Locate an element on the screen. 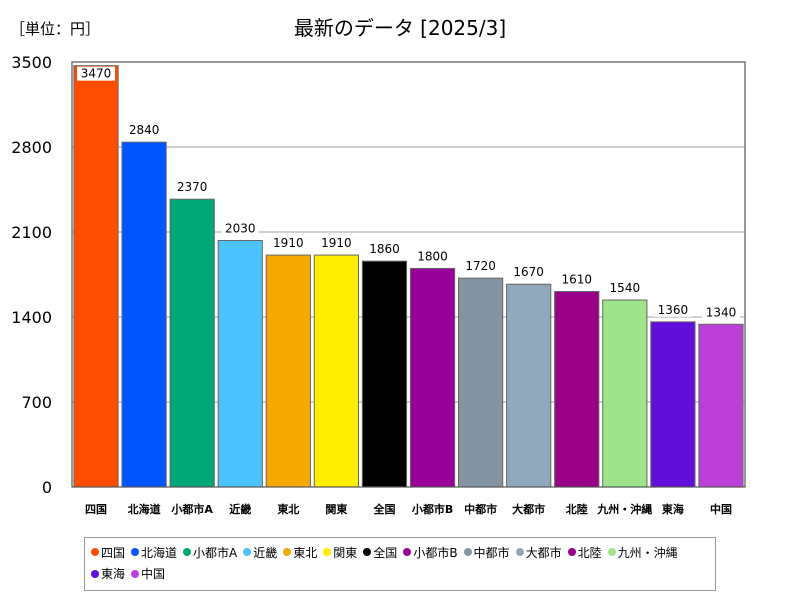 This screenshot has height=600, width=800. x-tick-label: 東海 is located at coordinates (673, 509).